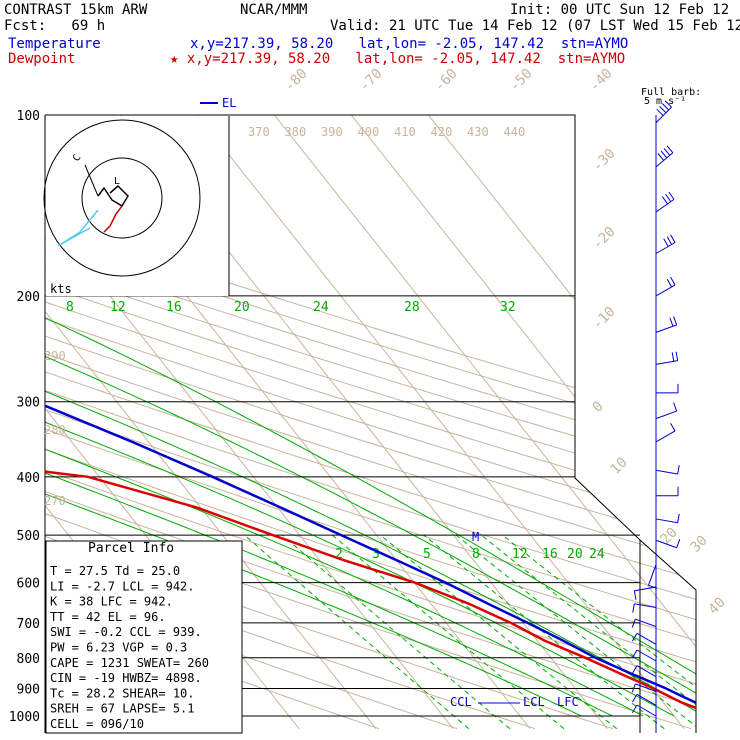  I want to click on pressure-label: 800, so click(28, 659).